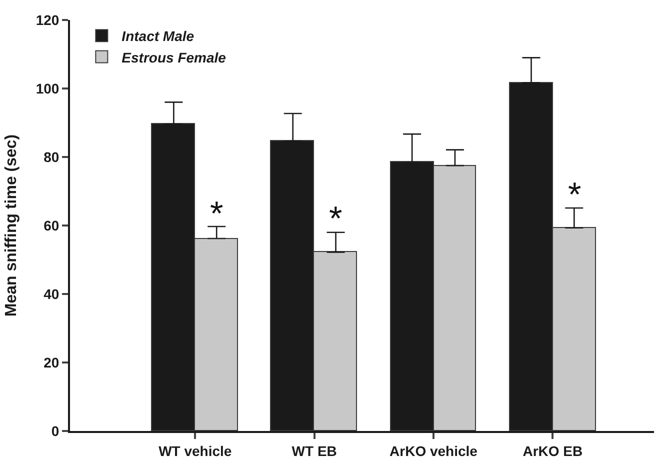 Image resolution: width=659 pixels, height=471 pixels. I want to click on y-tick-label: 120, so click(48, 20).